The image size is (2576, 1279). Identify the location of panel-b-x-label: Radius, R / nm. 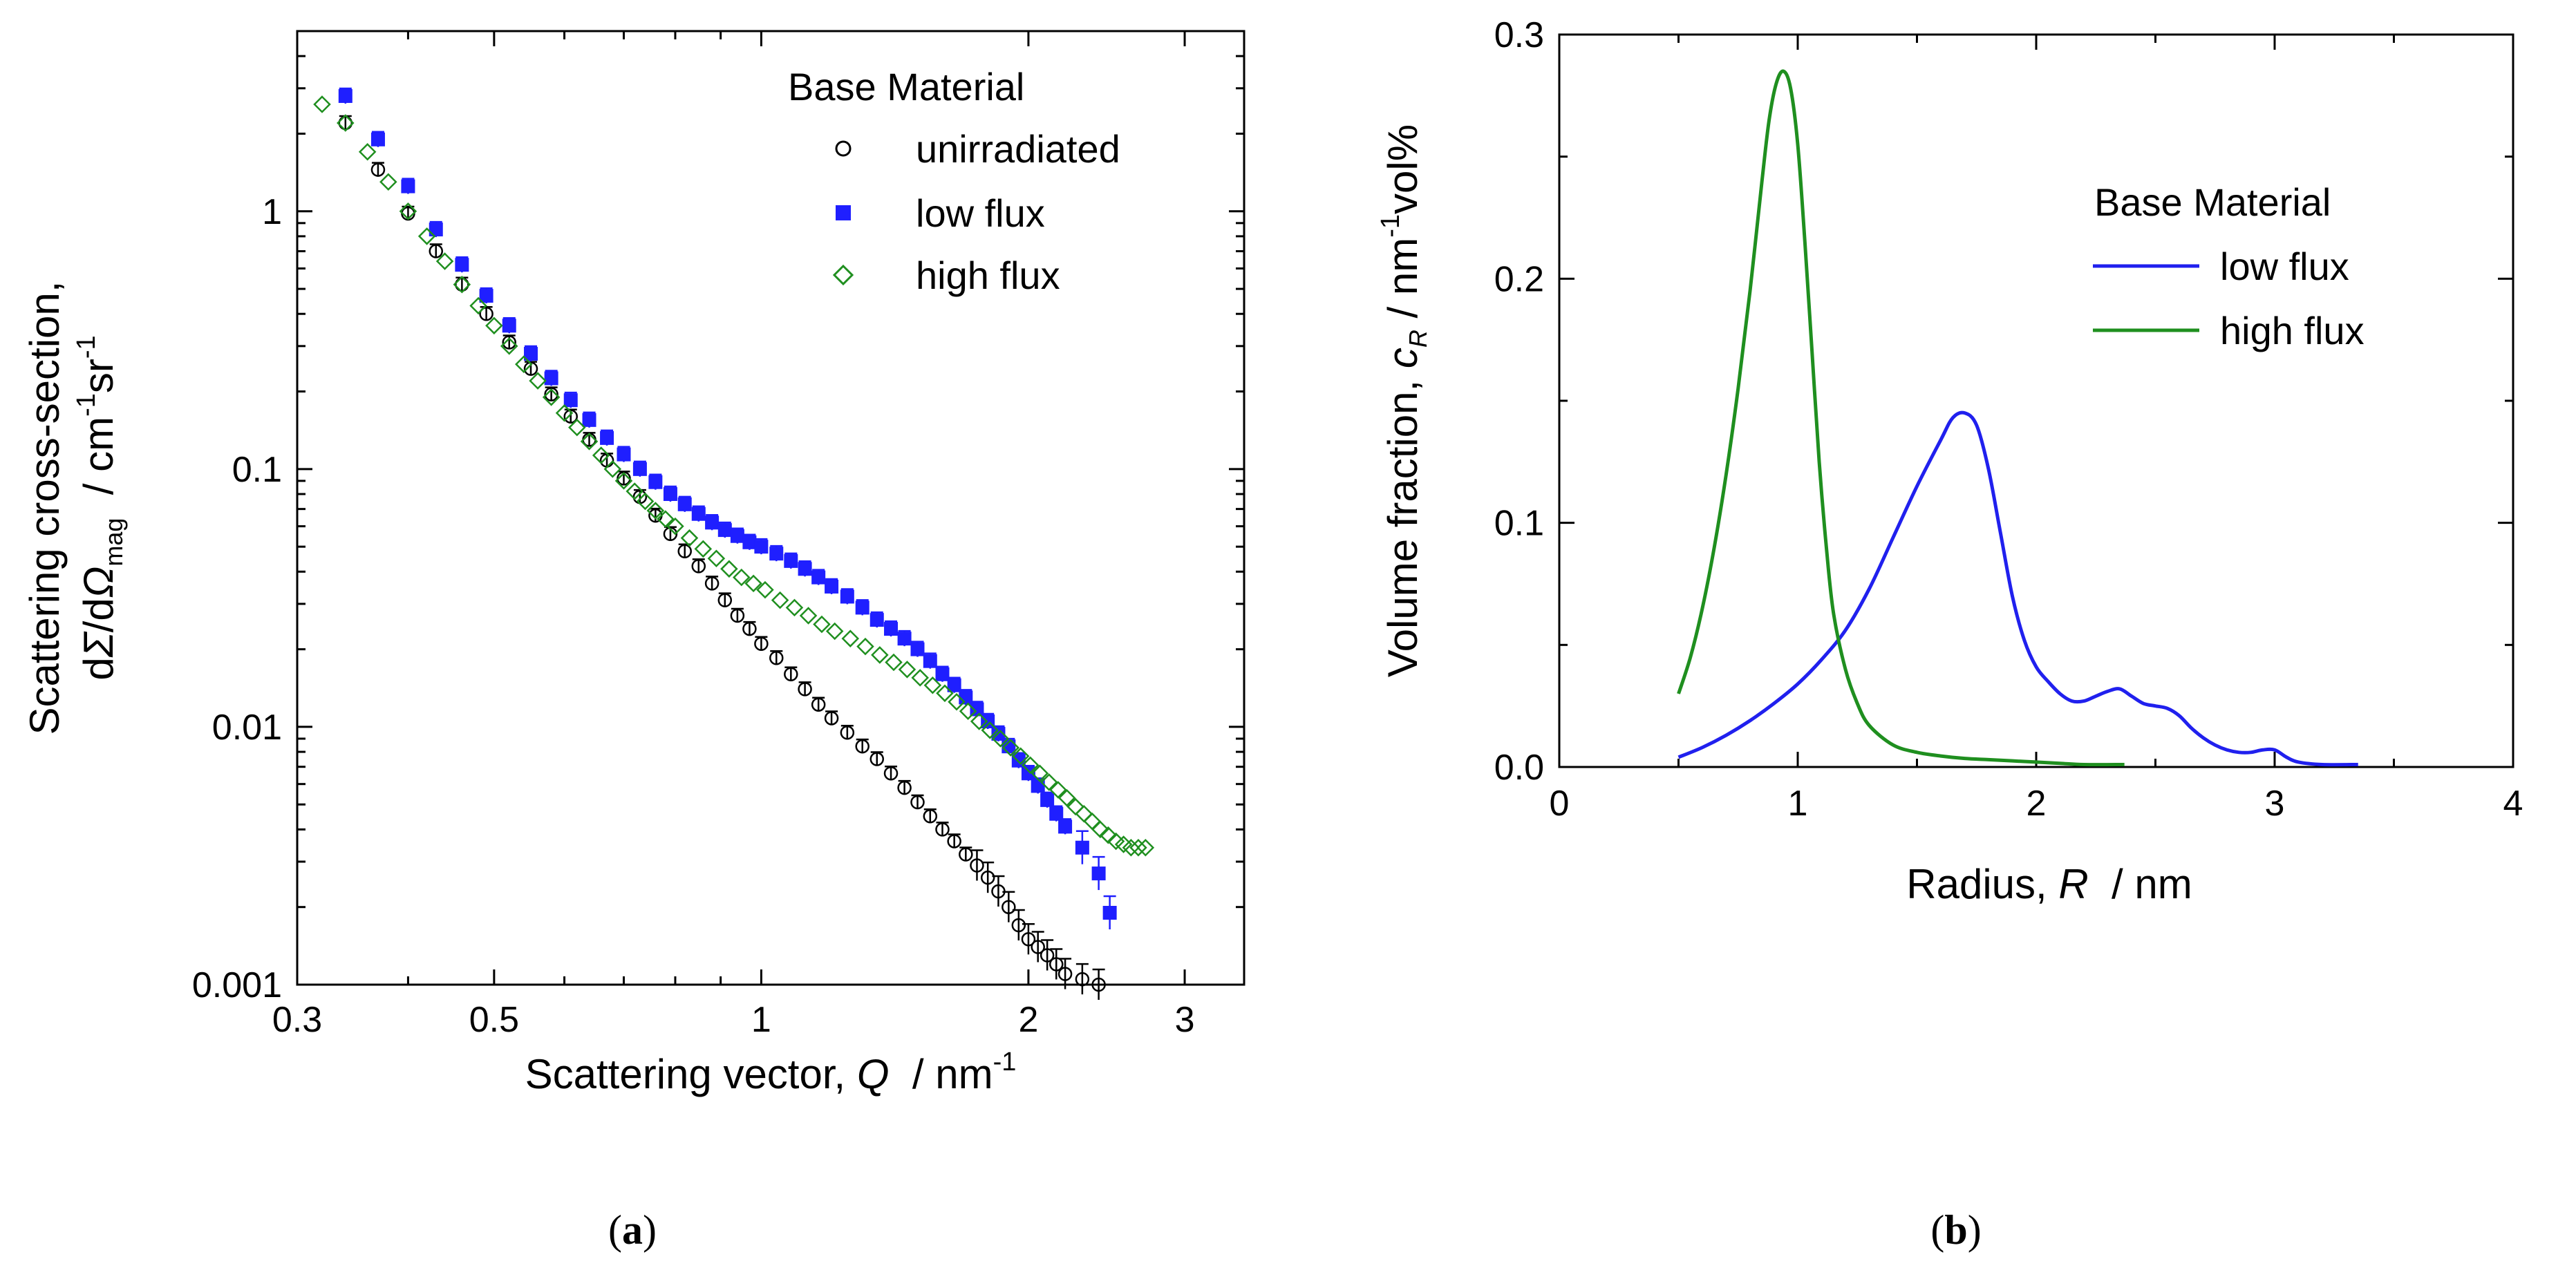
(2049, 884).